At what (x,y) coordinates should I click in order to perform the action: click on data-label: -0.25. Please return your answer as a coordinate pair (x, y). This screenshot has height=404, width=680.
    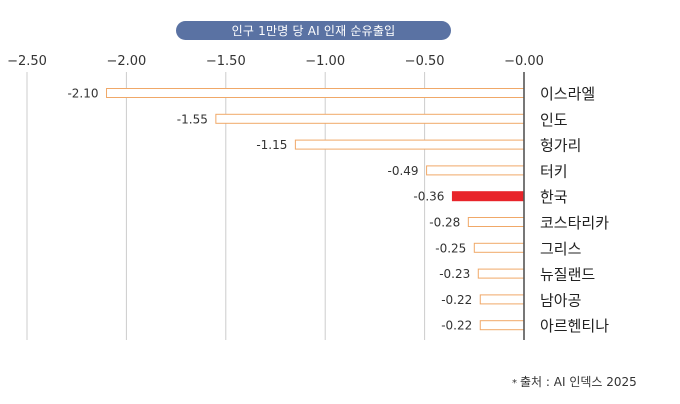
    Looking at the image, I should click on (450, 248).